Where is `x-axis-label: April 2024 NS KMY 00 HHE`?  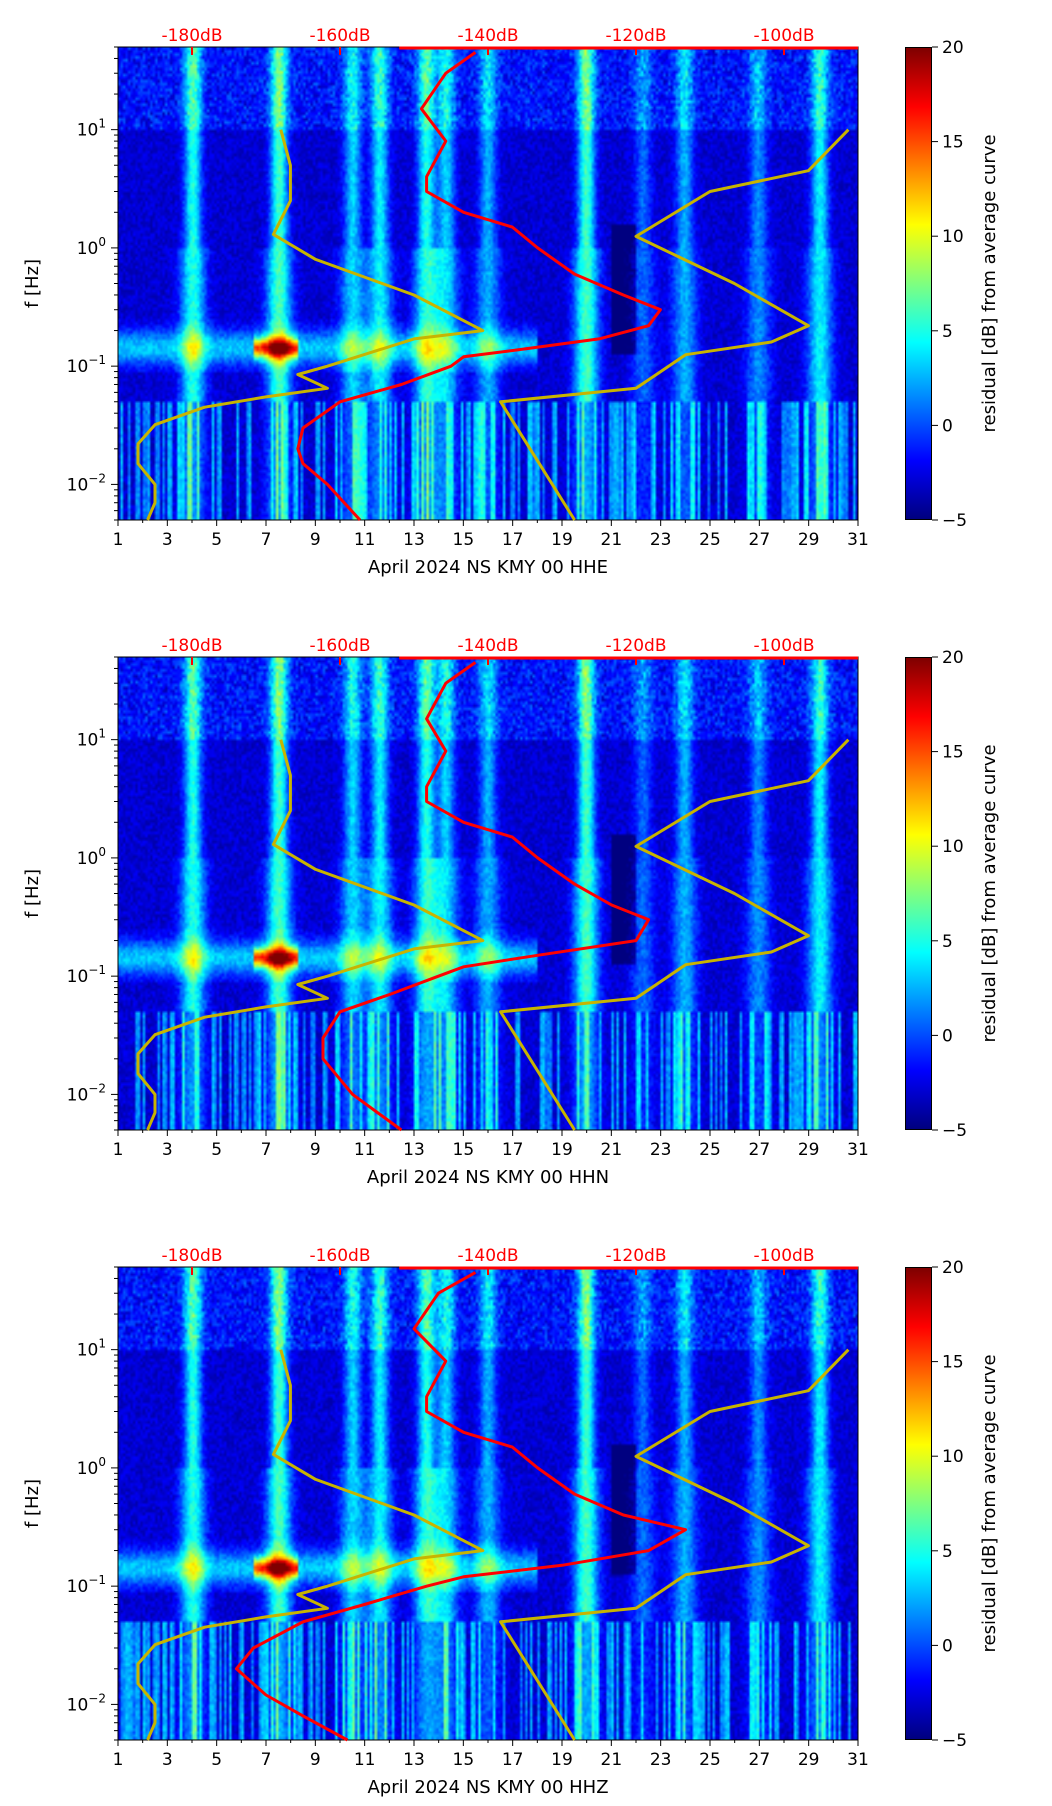
x-axis-label: April 2024 NS KMY 00 HHE is located at coordinates (488, 567).